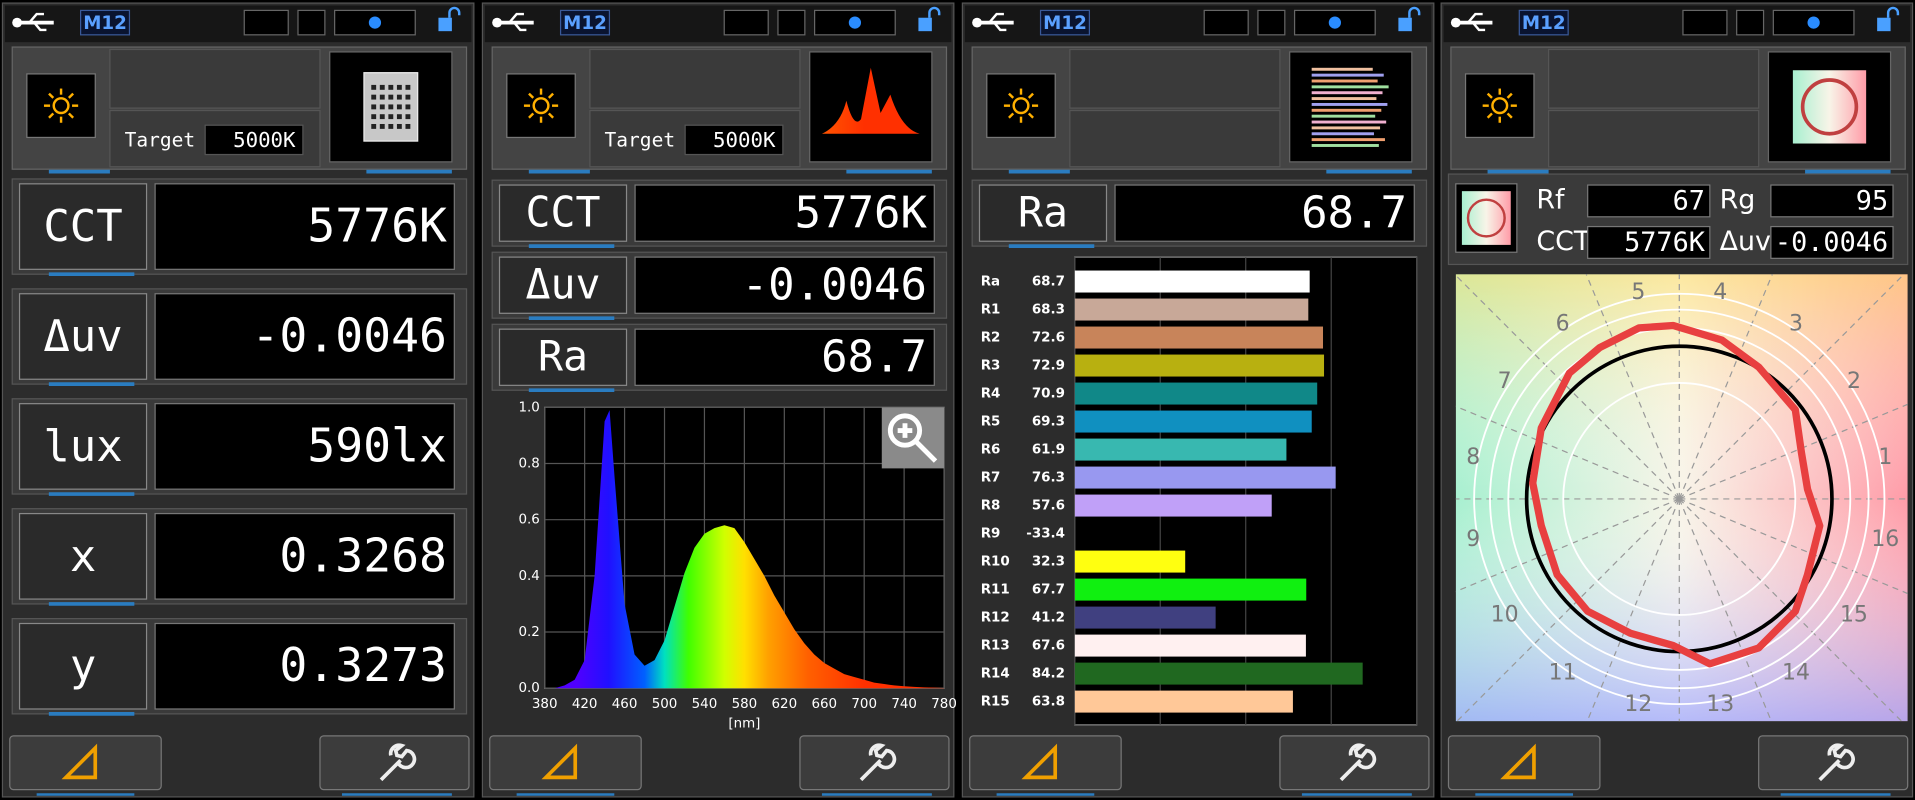 This screenshot has height=800, width=1915. What do you see at coordinates (1745, 241) in the screenshot?
I see `tm30-label: Δuv` at bounding box center [1745, 241].